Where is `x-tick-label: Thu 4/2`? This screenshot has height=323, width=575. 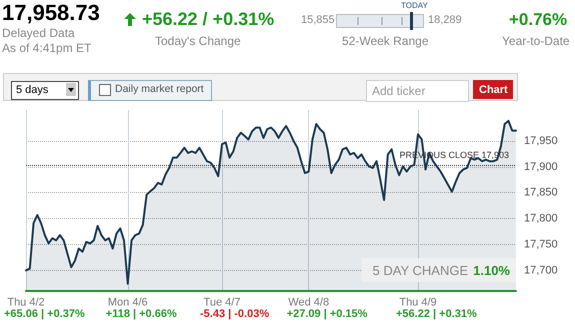
x-tick-label: Thu 4/2 is located at coordinates (26, 302).